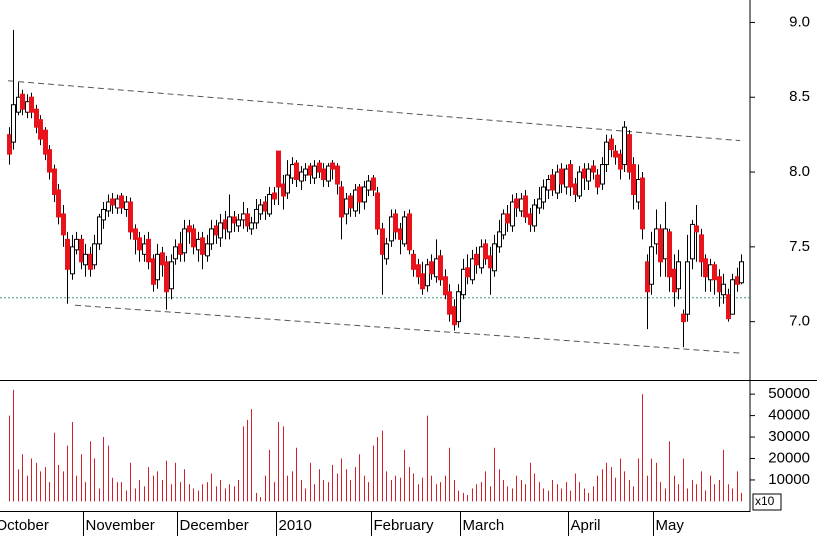 The height and width of the screenshot is (536, 817). Describe the element at coordinates (670, 525) in the screenshot. I see `x-tick-label: May` at that location.